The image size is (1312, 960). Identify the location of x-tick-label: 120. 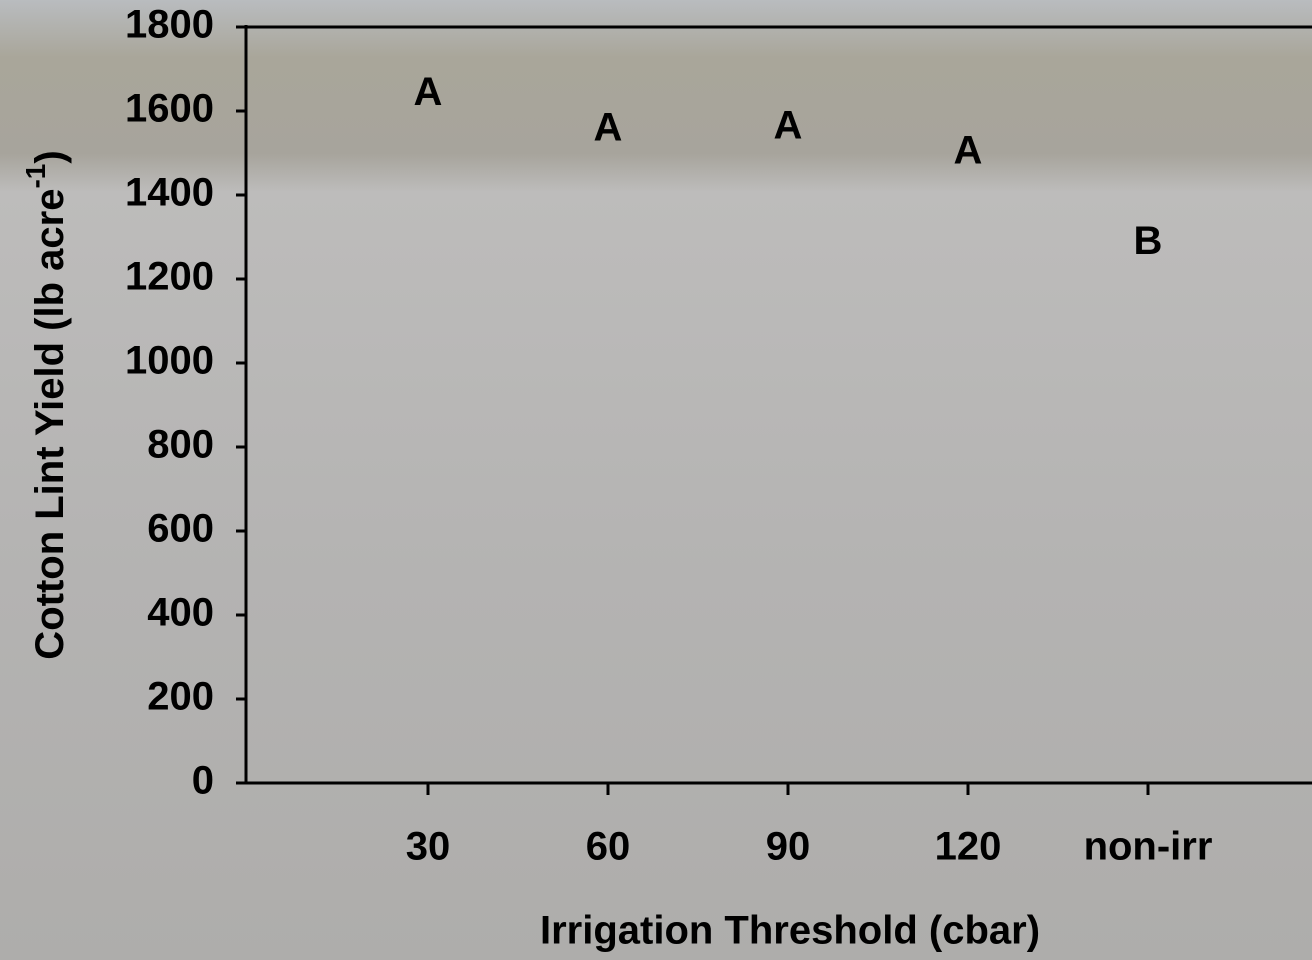
(968, 847).